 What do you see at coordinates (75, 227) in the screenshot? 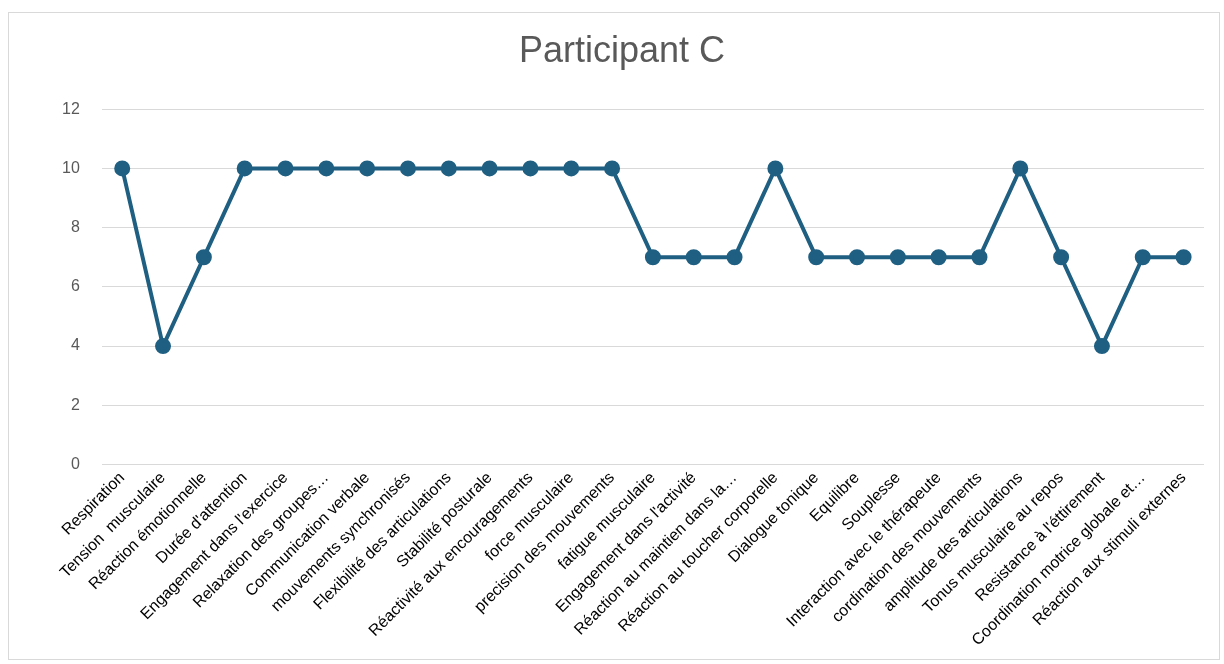
I see `y-tick-label: 8` at bounding box center [75, 227].